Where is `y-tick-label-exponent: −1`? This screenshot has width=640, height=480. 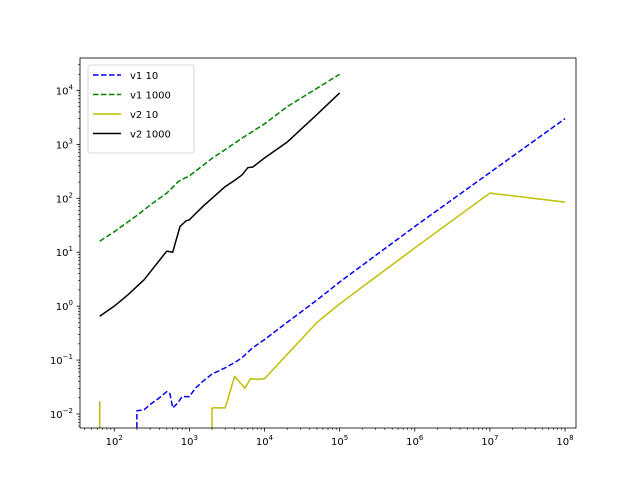
y-tick-label-exponent: −1 is located at coordinates (68, 357).